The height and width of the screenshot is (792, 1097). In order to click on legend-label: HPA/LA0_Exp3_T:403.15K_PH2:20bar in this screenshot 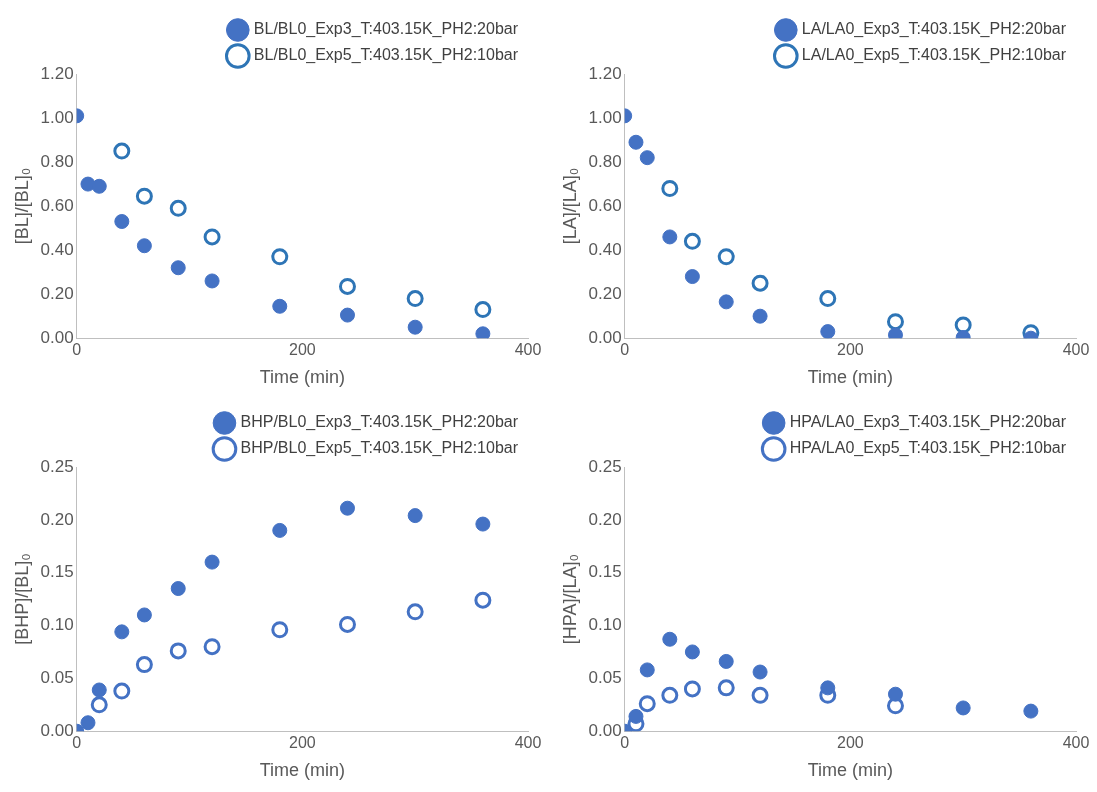, I will do `click(928, 422)`.